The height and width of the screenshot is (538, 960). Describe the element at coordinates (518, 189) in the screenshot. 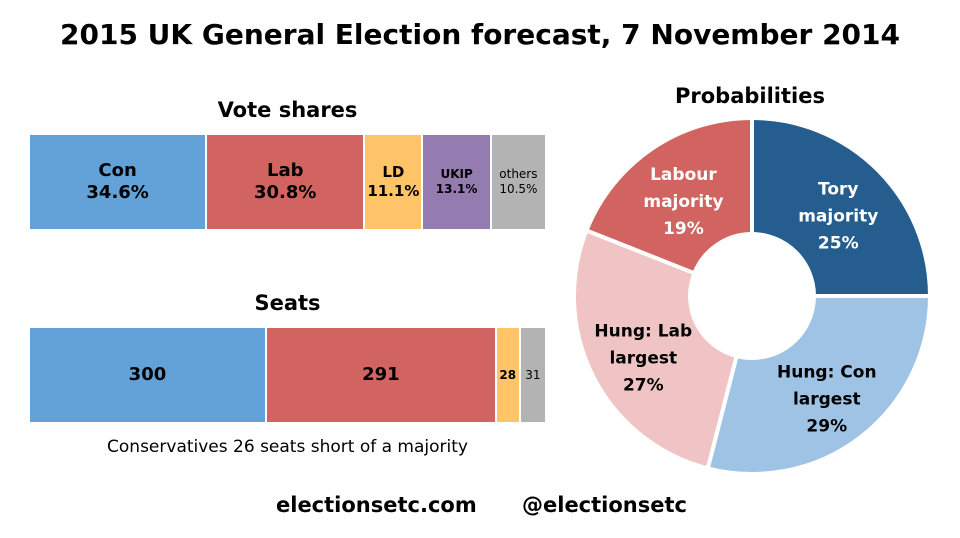

I see `segment-value: 10.5%` at that location.